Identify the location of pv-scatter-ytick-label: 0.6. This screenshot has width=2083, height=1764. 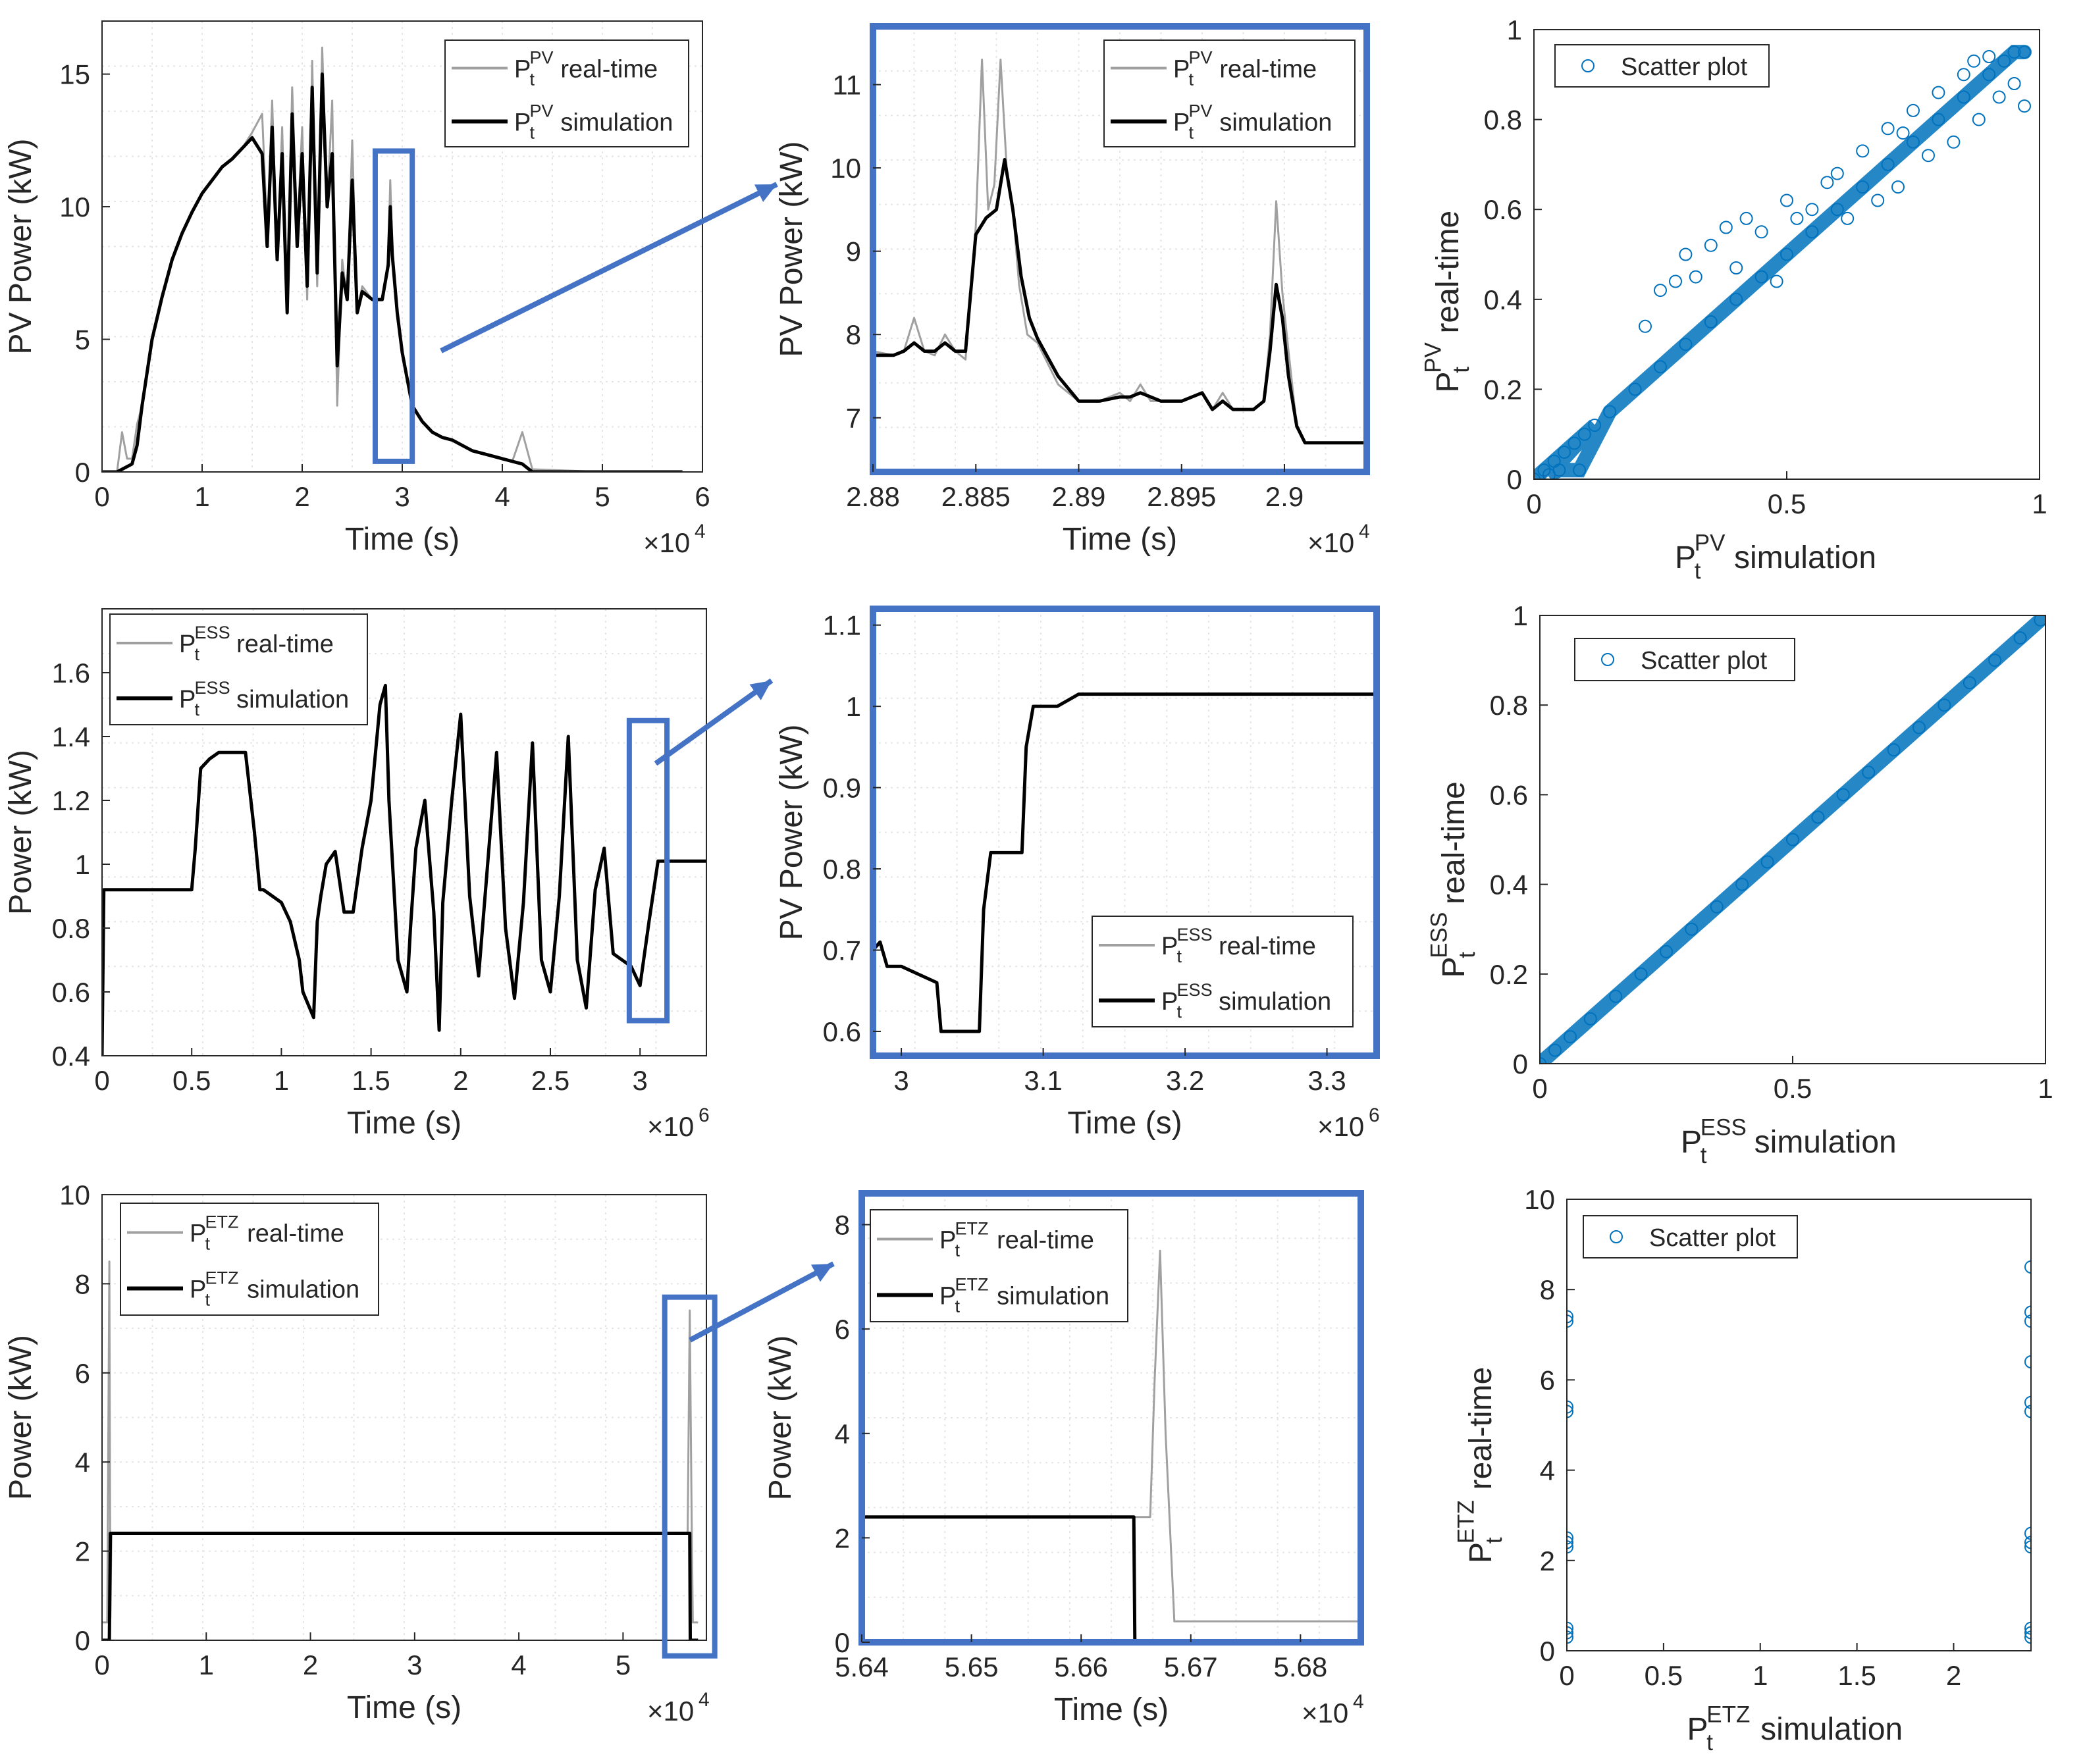
(1503, 209).